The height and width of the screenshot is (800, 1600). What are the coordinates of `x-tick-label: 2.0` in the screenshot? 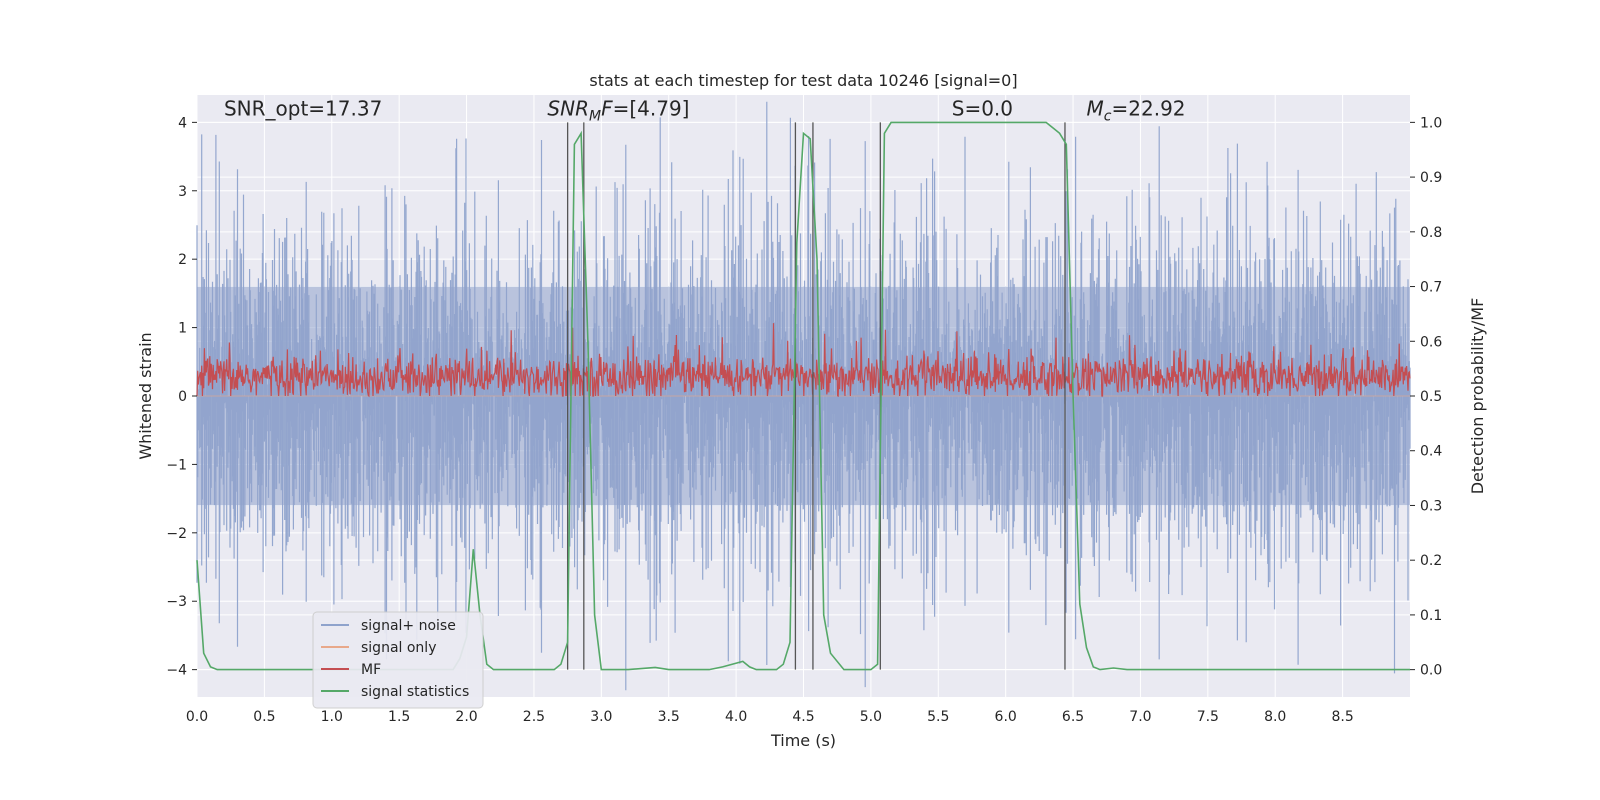 It's located at (466, 717).